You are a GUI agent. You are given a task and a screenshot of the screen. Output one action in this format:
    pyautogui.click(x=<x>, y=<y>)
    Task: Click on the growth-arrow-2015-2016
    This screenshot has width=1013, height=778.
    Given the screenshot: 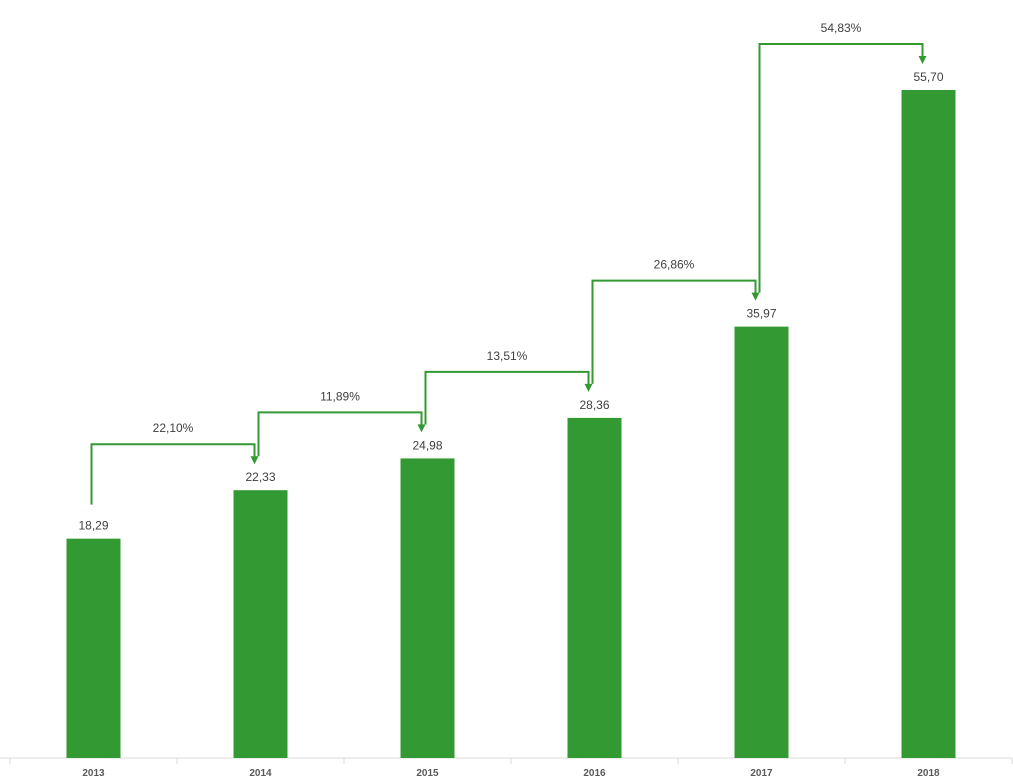 What is the action you would take?
    pyautogui.click(x=507, y=397)
    